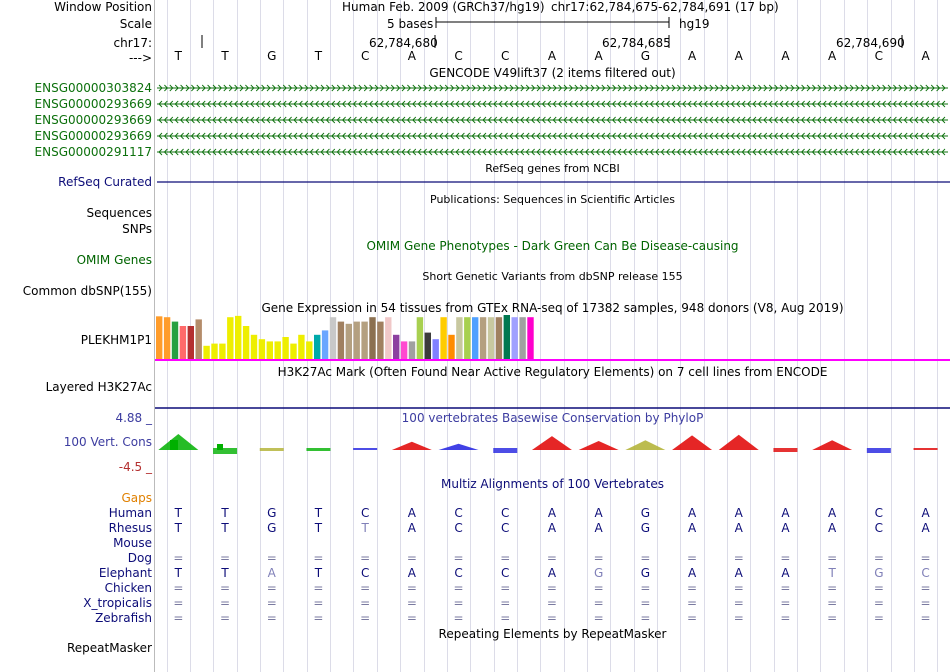  What do you see at coordinates (139, 558) in the screenshot?
I see `species-label: Dog` at bounding box center [139, 558].